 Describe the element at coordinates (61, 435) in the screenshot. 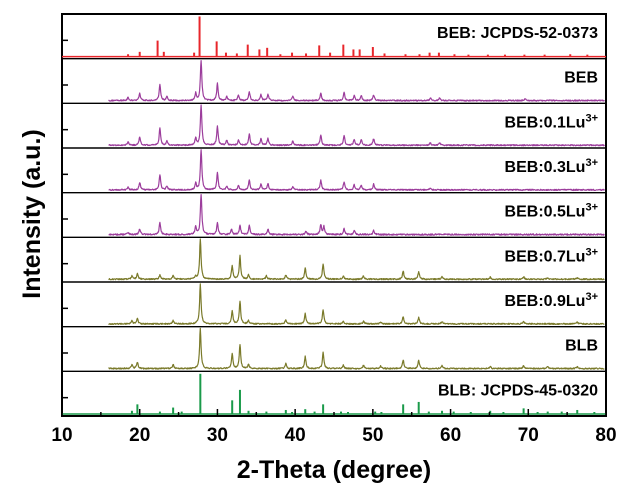

I see `x-tick-label: 10` at that location.